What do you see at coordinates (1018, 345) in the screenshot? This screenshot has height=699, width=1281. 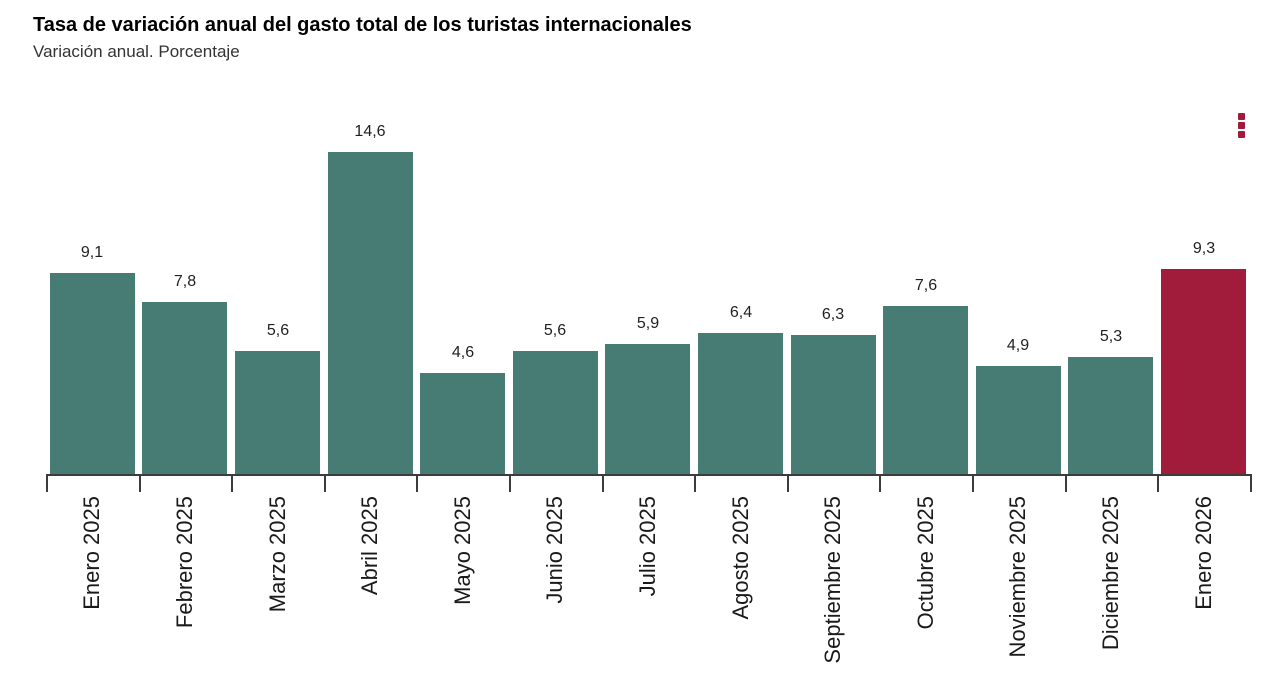 I see `bar-value-label: 4,9` at bounding box center [1018, 345].